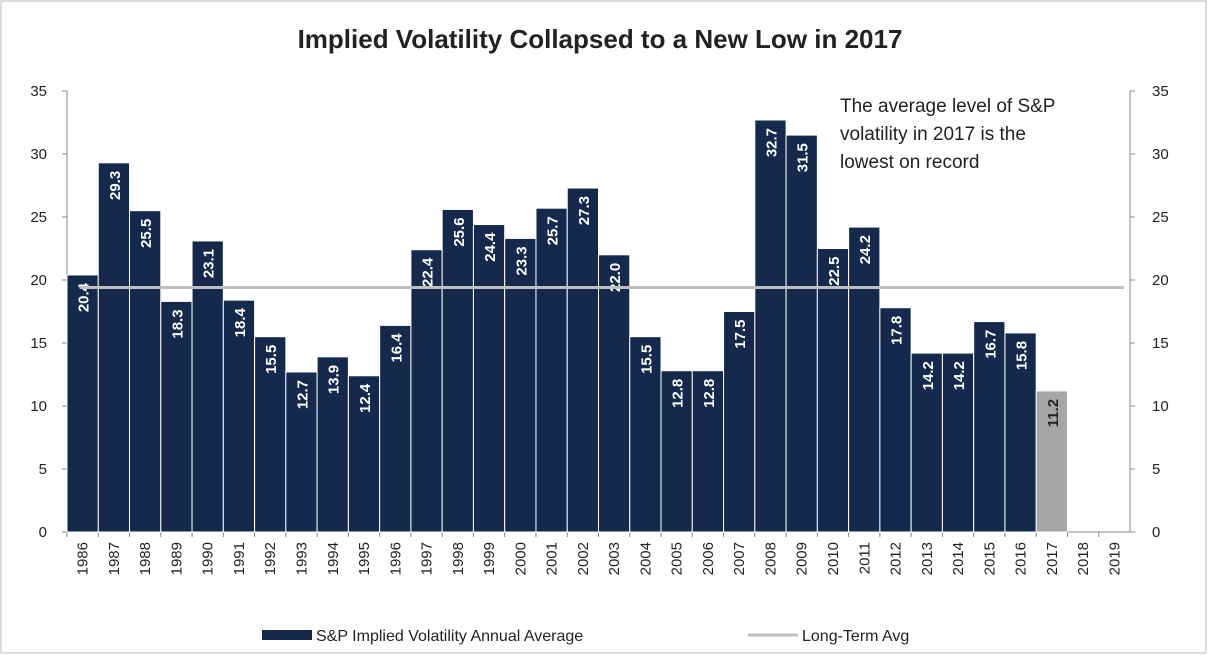 This screenshot has height=661, width=1209. Describe the element at coordinates (364, 558) in the screenshot. I see `x-tick-label: 1995` at that location.